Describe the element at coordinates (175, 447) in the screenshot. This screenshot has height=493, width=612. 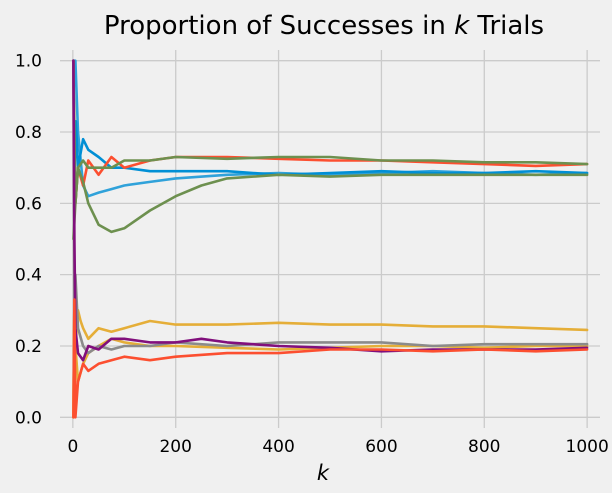
I see `x-tick-label: 200` at that location.